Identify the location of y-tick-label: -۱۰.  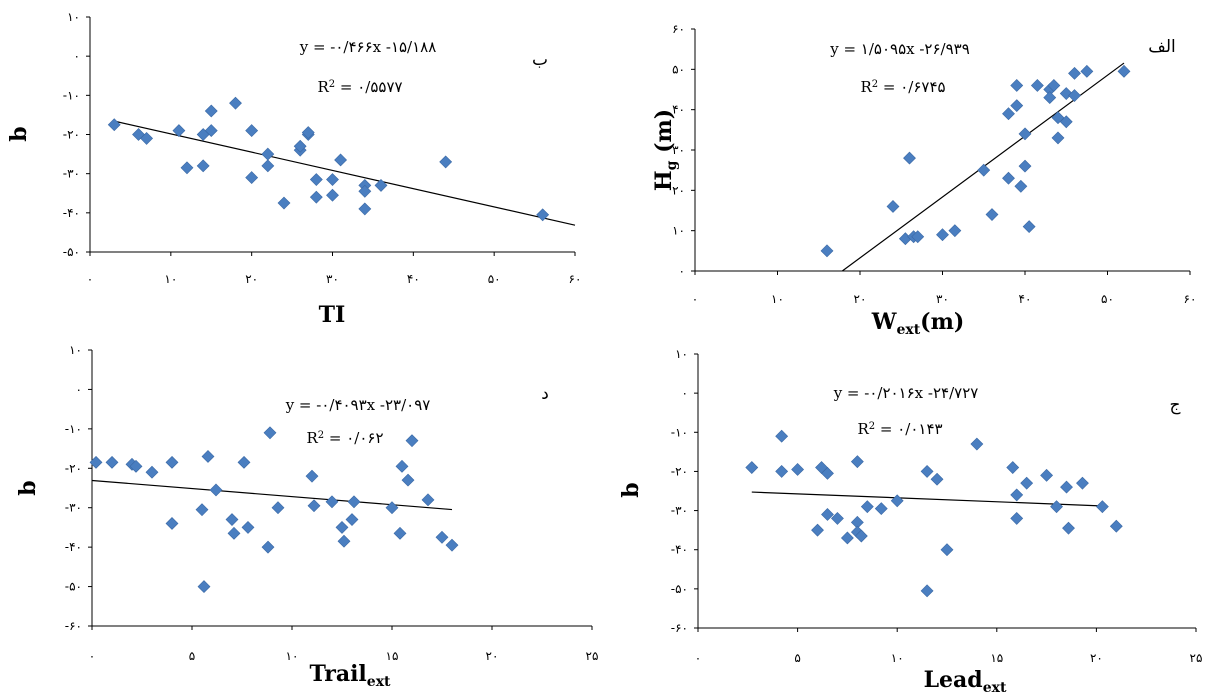
(73, 429).